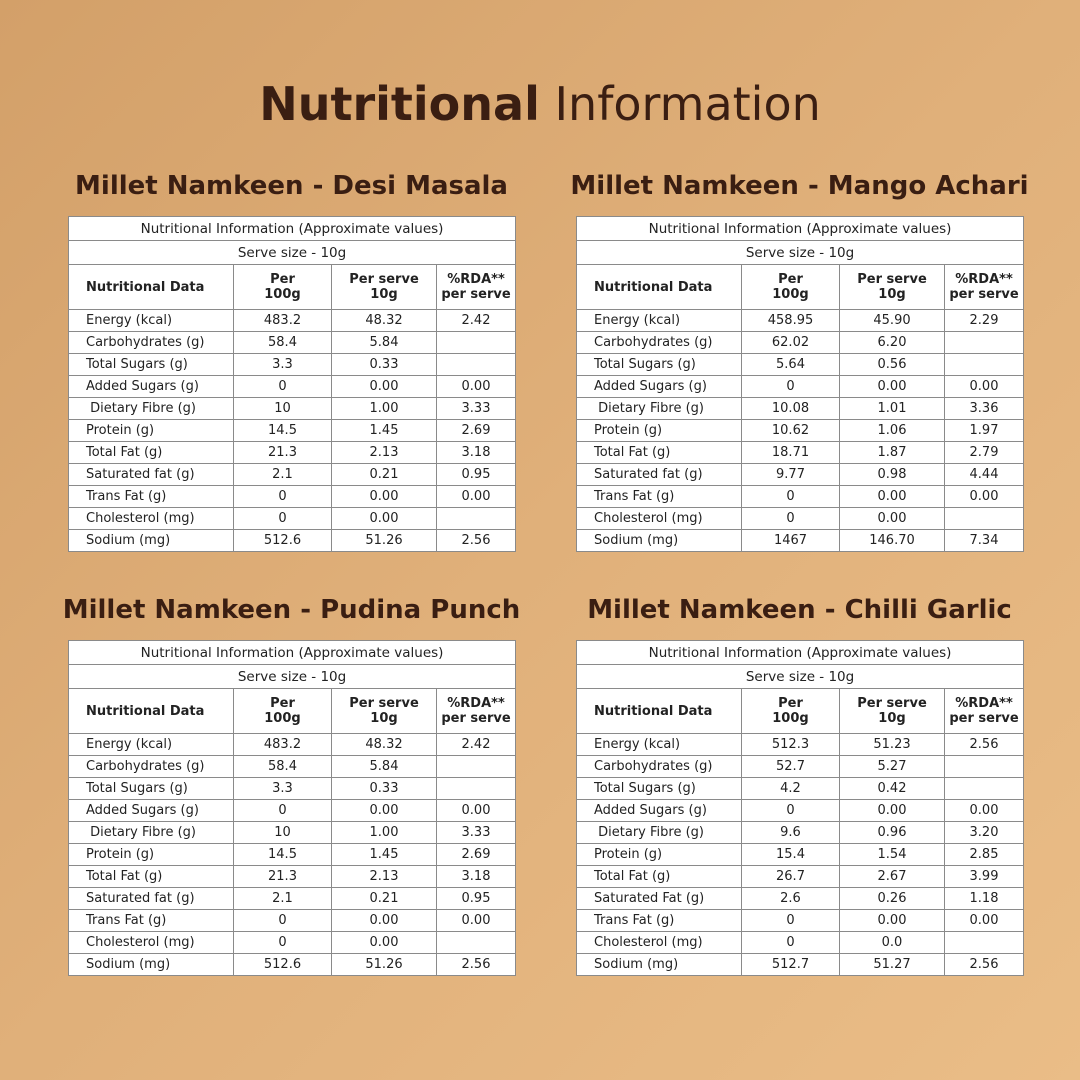 The height and width of the screenshot is (1080, 1080). What do you see at coordinates (984, 342) in the screenshot?
I see `nutrient-value` at bounding box center [984, 342].